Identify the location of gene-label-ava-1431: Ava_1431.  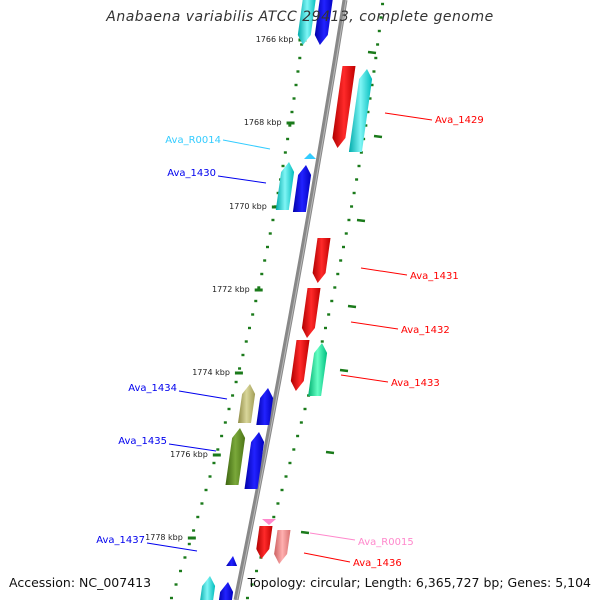
(434, 276).